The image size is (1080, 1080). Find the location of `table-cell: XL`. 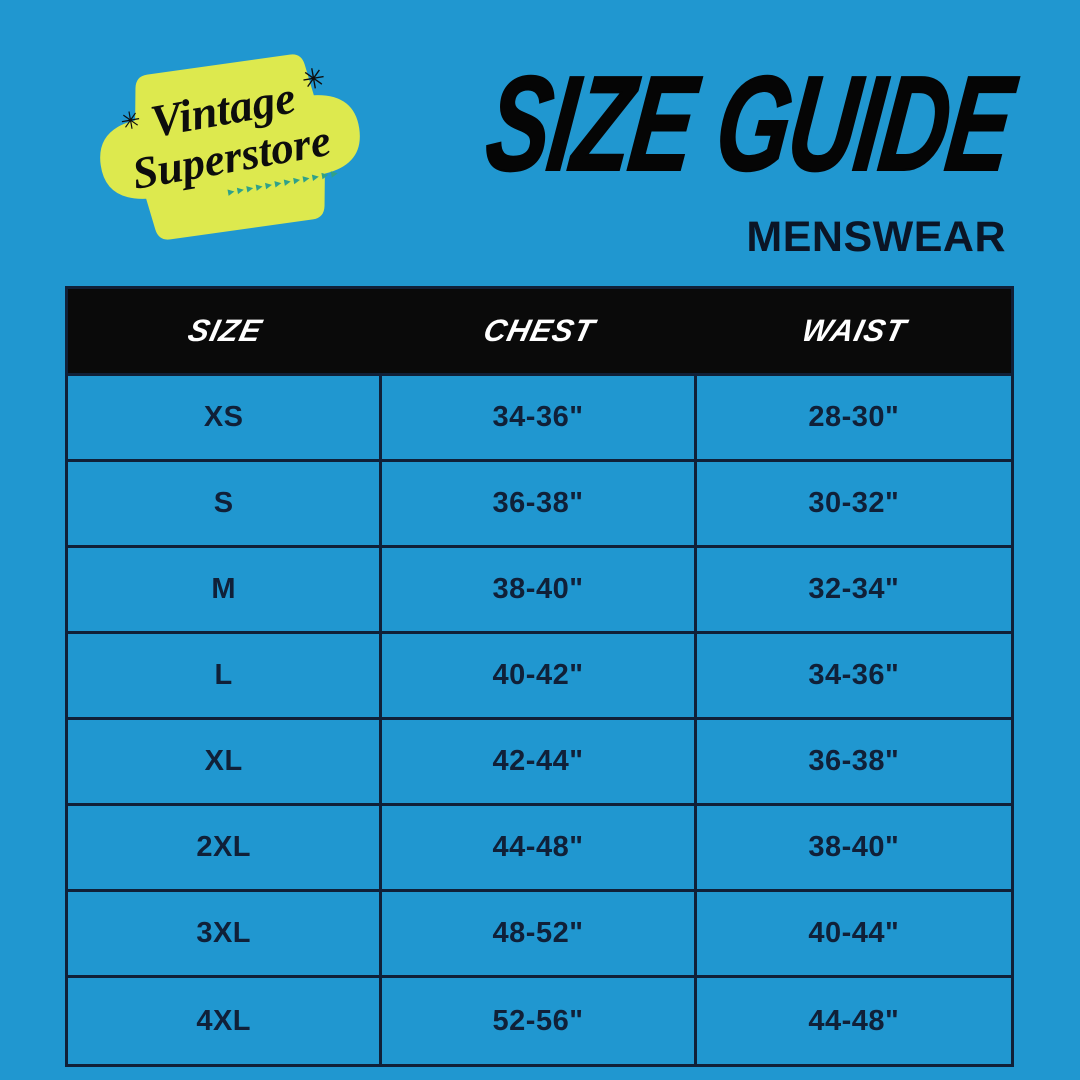

table-cell: XL is located at coordinates (225, 763).